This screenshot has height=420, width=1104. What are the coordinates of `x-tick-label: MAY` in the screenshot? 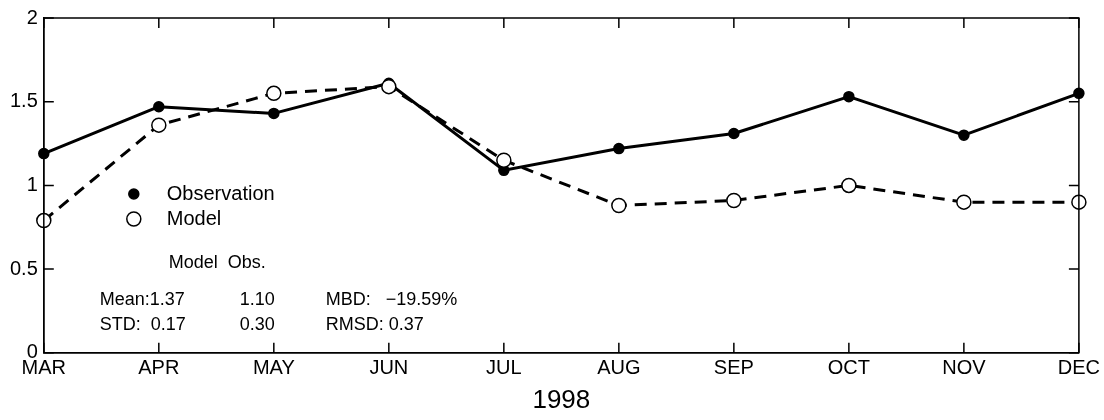 It's located at (273, 367).